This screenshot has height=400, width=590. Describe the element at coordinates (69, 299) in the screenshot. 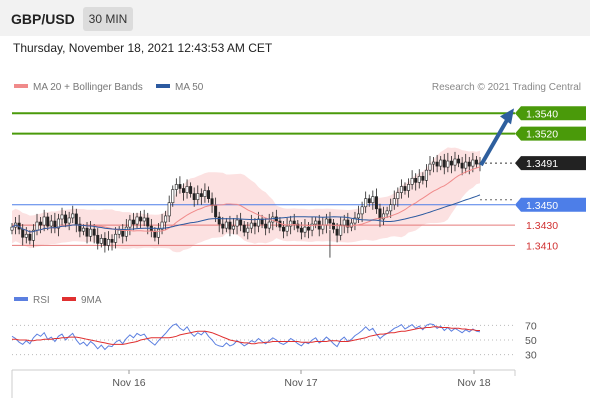

I see `rsi-ma-legend-swatch` at that location.